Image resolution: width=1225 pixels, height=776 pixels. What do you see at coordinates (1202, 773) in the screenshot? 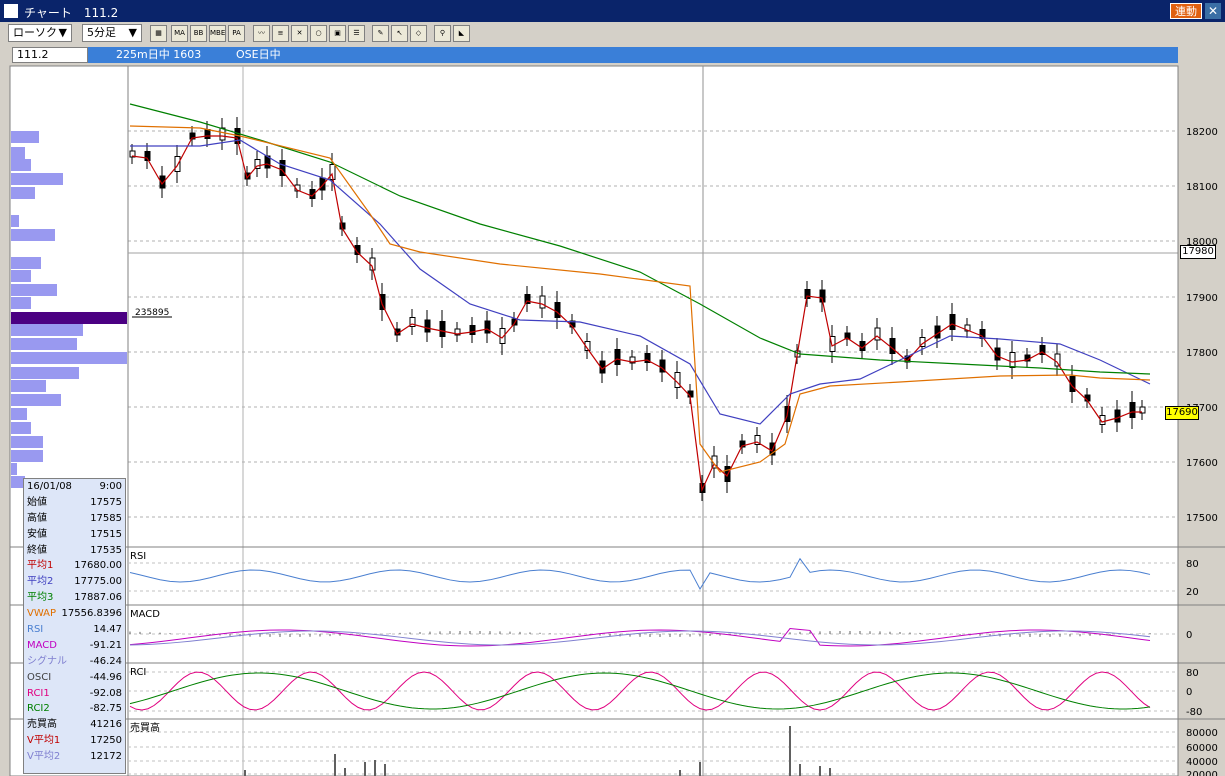
I see `volume-tick-label: 20000` at bounding box center [1202, 773].